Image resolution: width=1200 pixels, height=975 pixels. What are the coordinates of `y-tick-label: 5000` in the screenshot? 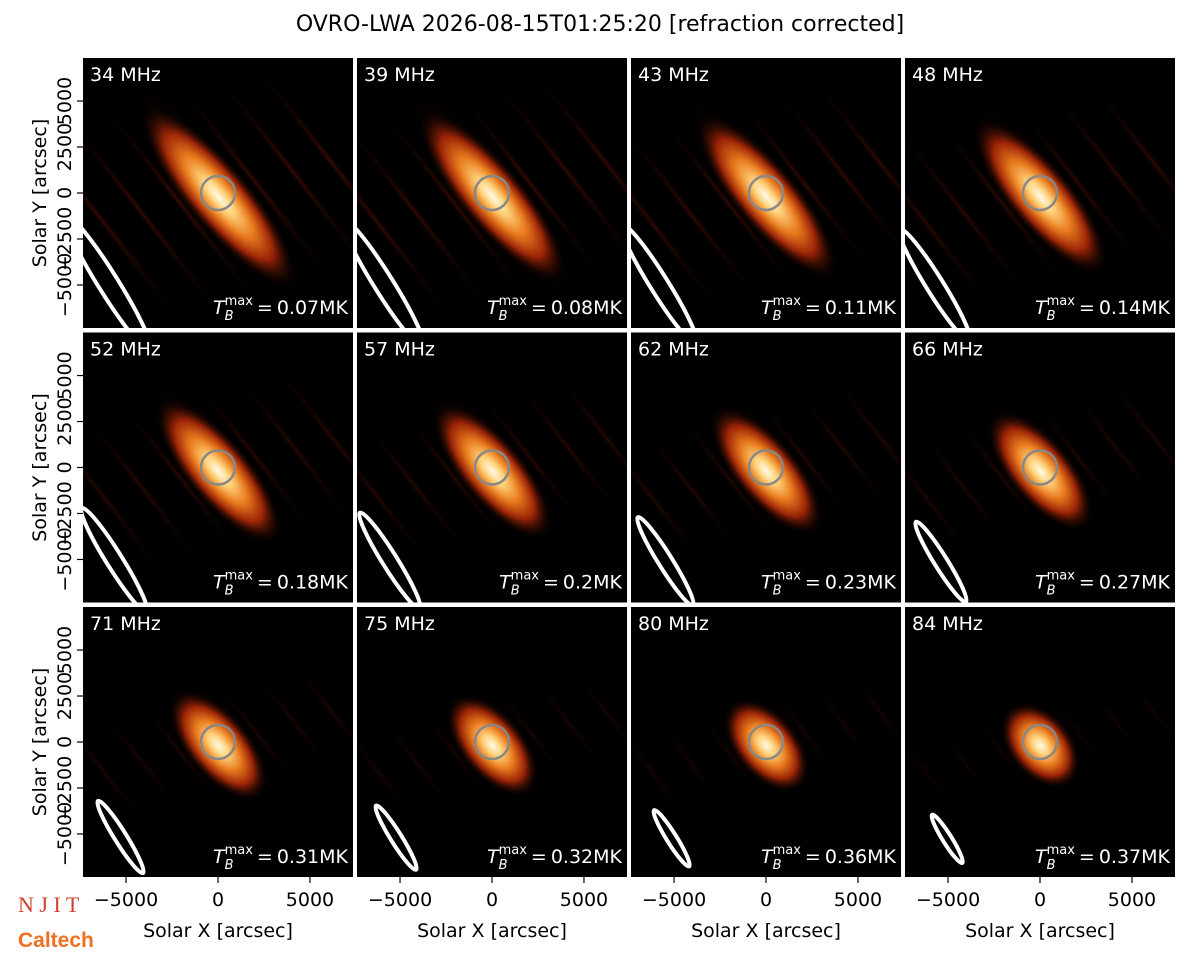 It's located at (65, 650).